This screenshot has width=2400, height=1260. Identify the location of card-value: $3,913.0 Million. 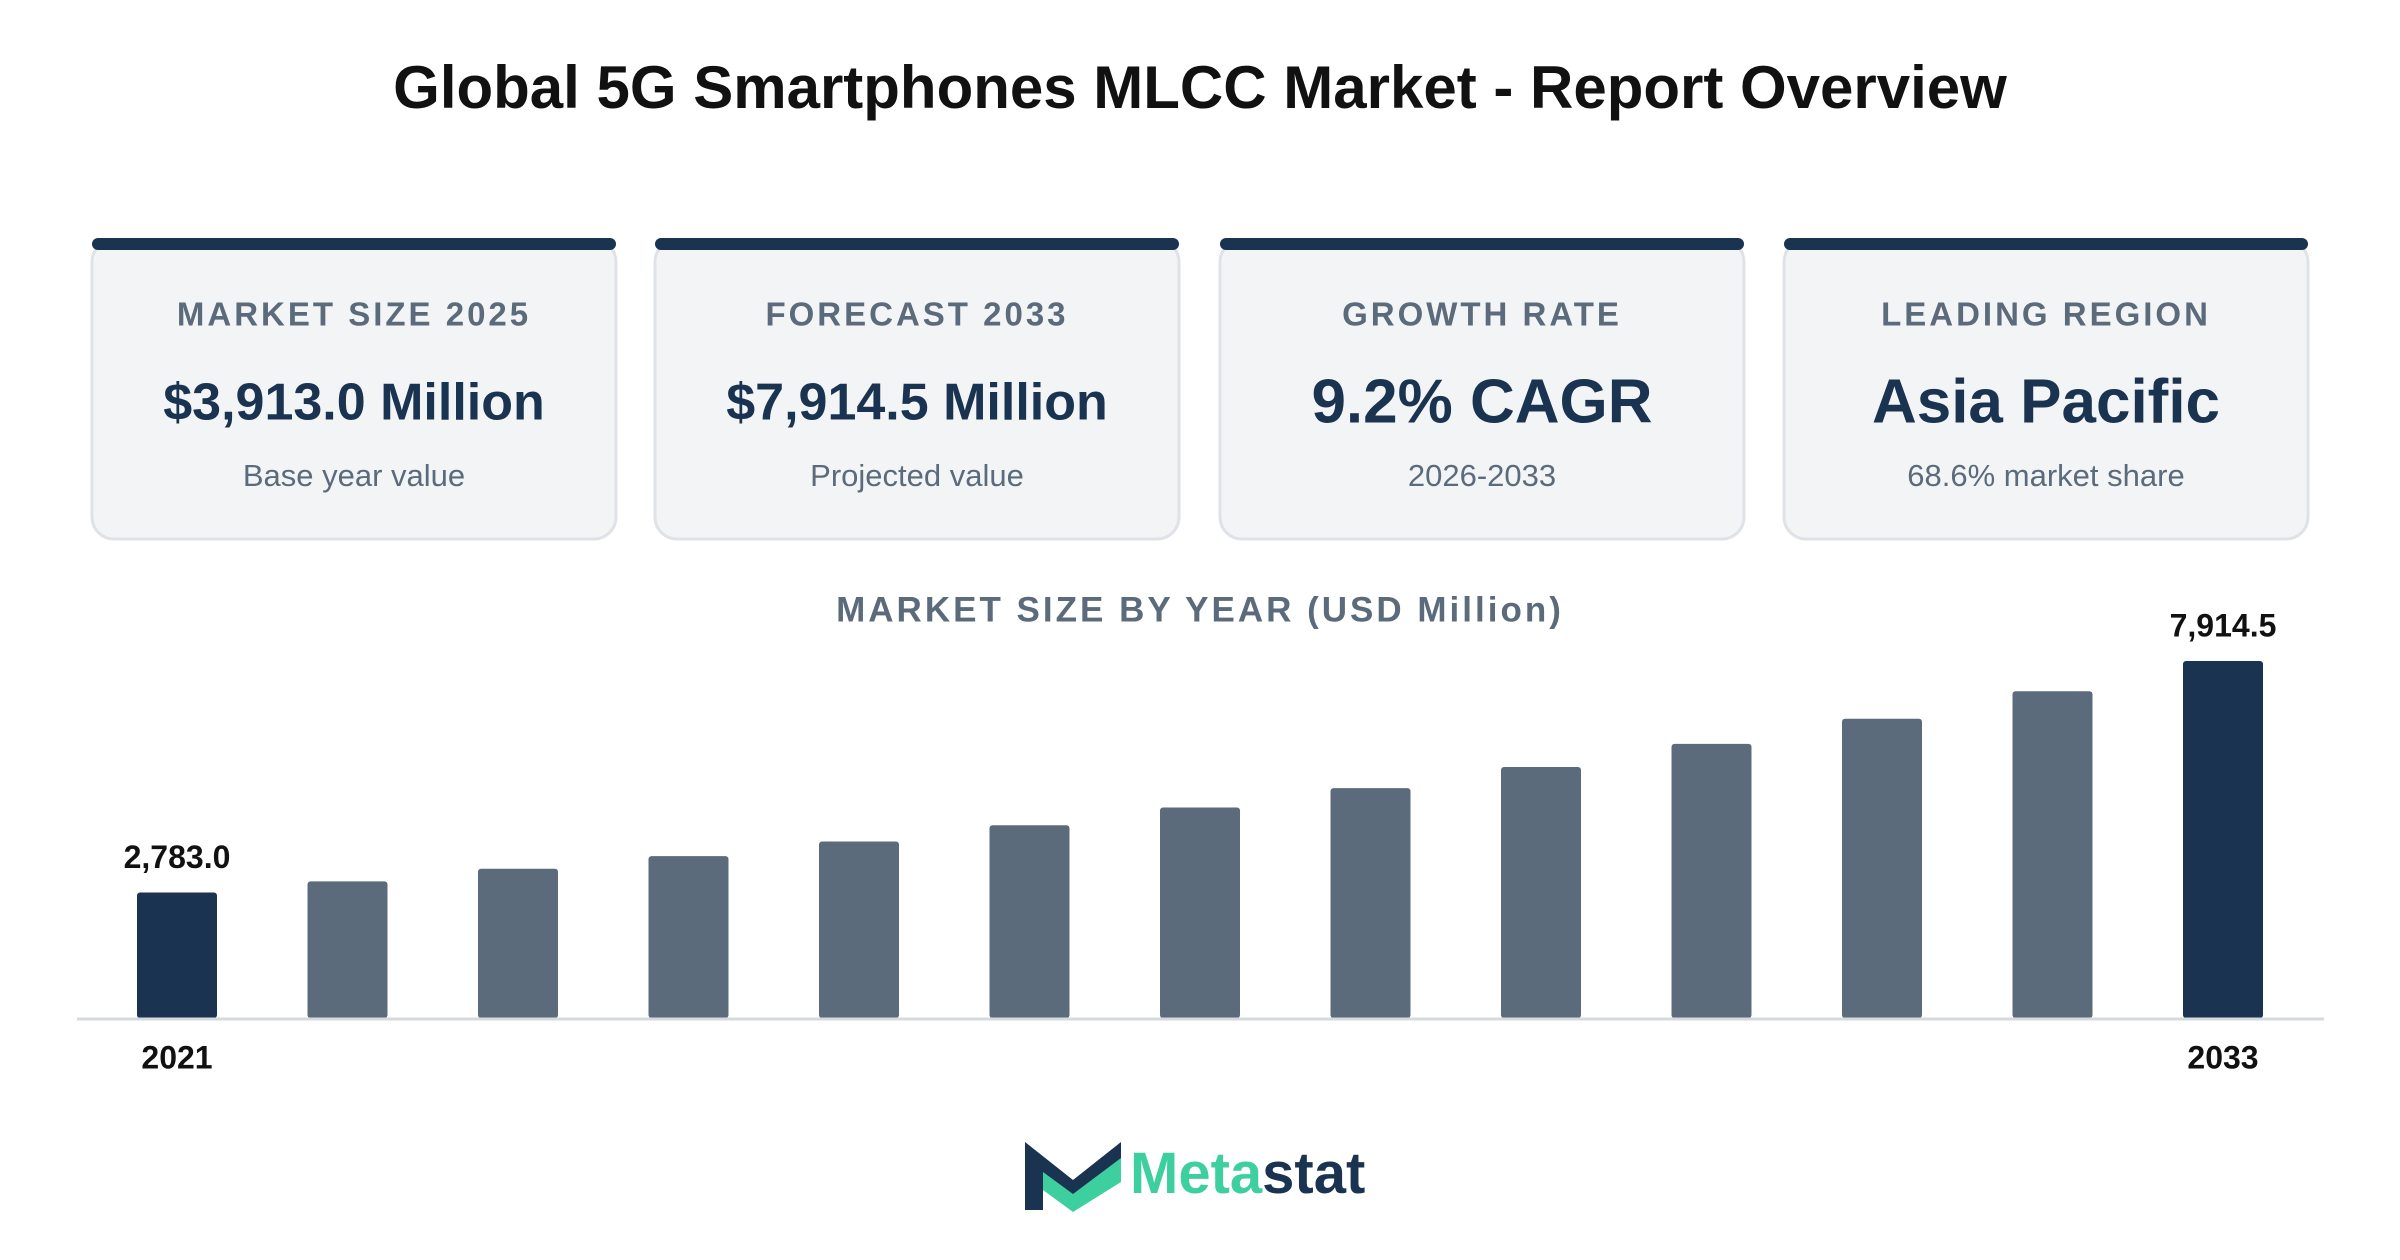
(354, 403).